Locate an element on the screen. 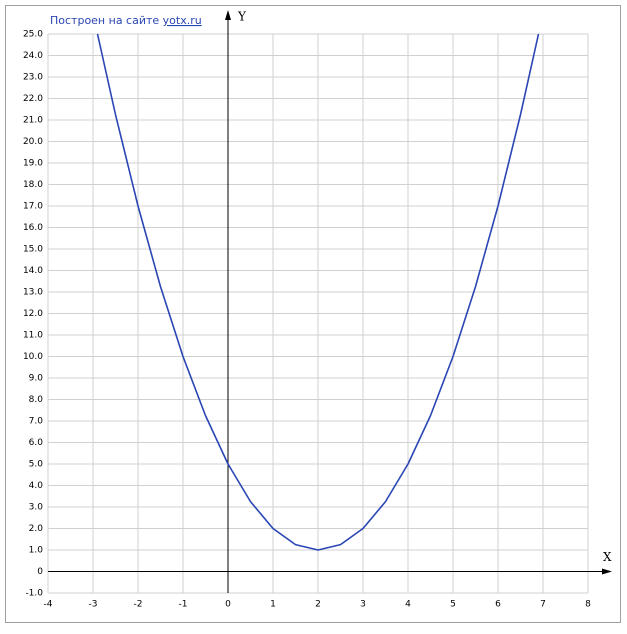 The width and height of the screenshot is (627, 634). x-tick-label: 1 is located at coordinates (273, 605).